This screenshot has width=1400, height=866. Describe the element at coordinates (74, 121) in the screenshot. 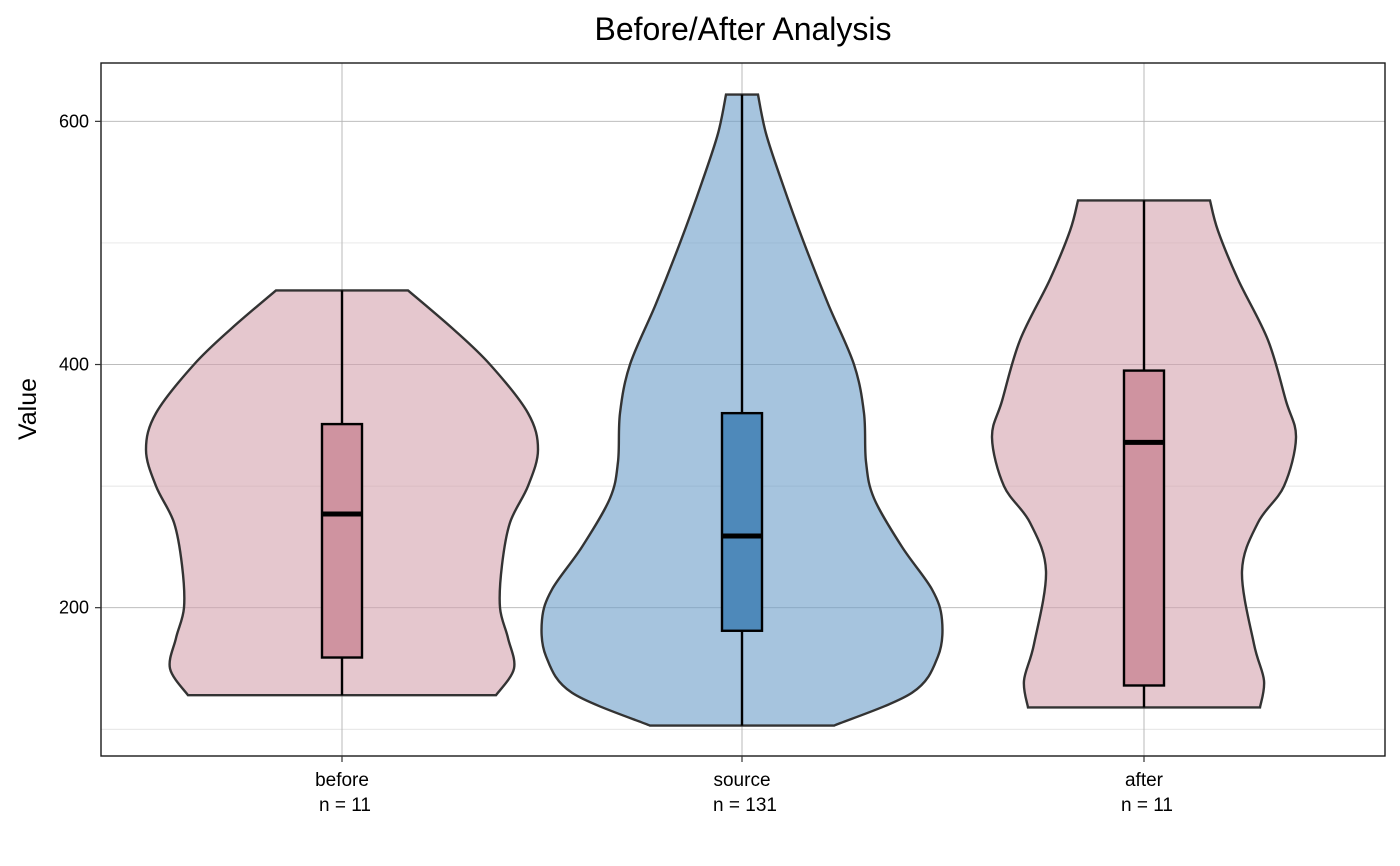

I see `y-tick-label: 600` at that location.